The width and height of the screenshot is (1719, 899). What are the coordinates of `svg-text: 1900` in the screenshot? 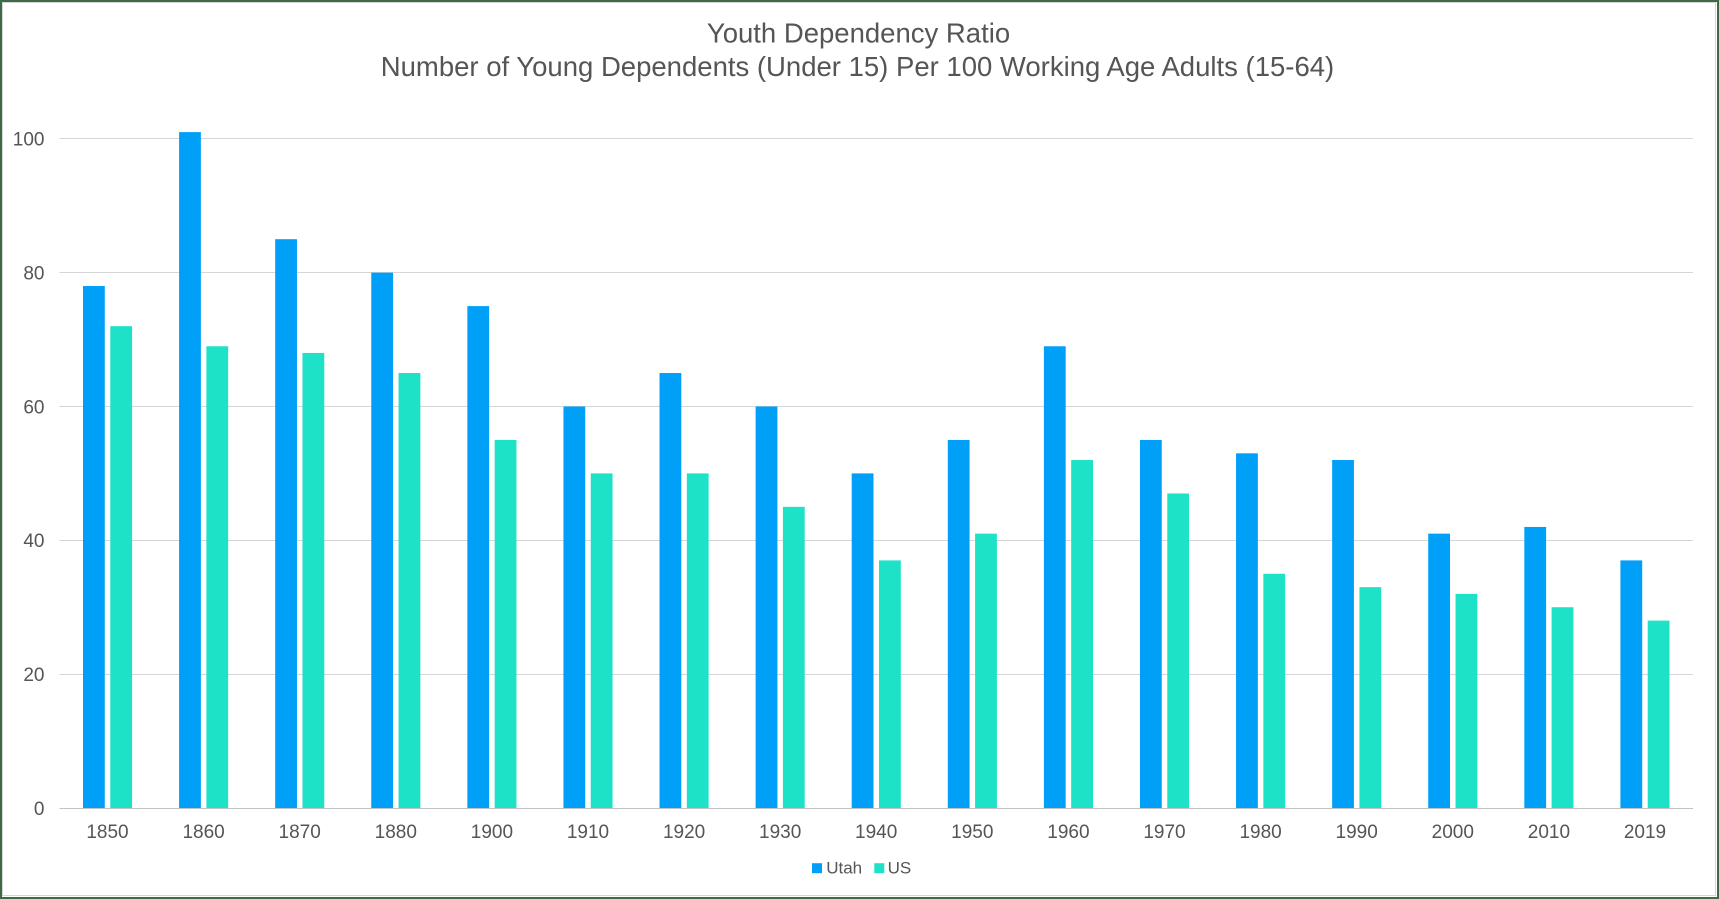 It's located at (492, 832).